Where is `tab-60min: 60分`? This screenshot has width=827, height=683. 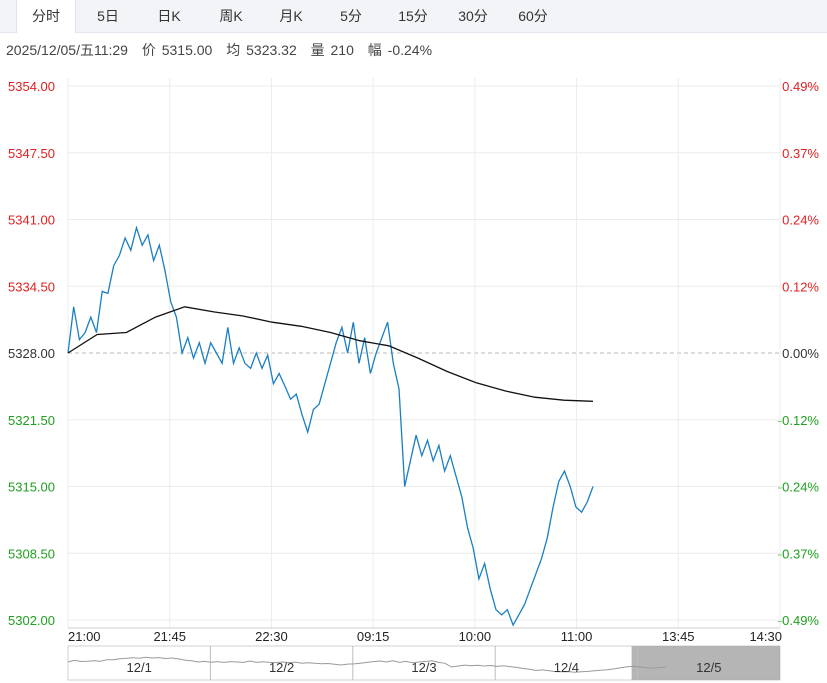 tab-60min: 60分 is located at coordinates (533, 16).